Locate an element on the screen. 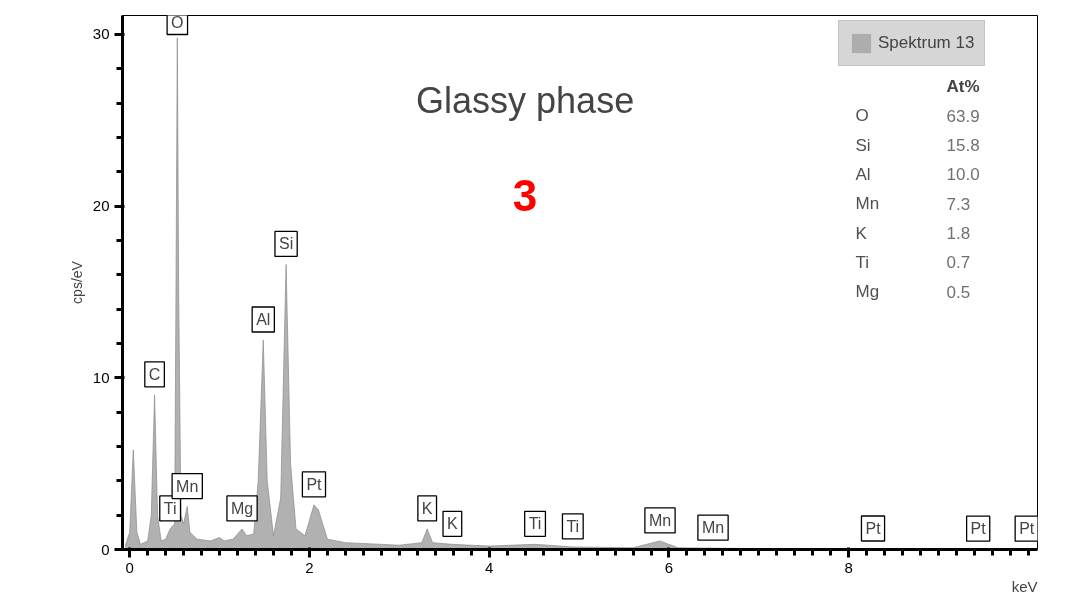 The height and width of the screenshot is (601, 1077). x-tick-label: 6 is located at coordinates (669, 567).